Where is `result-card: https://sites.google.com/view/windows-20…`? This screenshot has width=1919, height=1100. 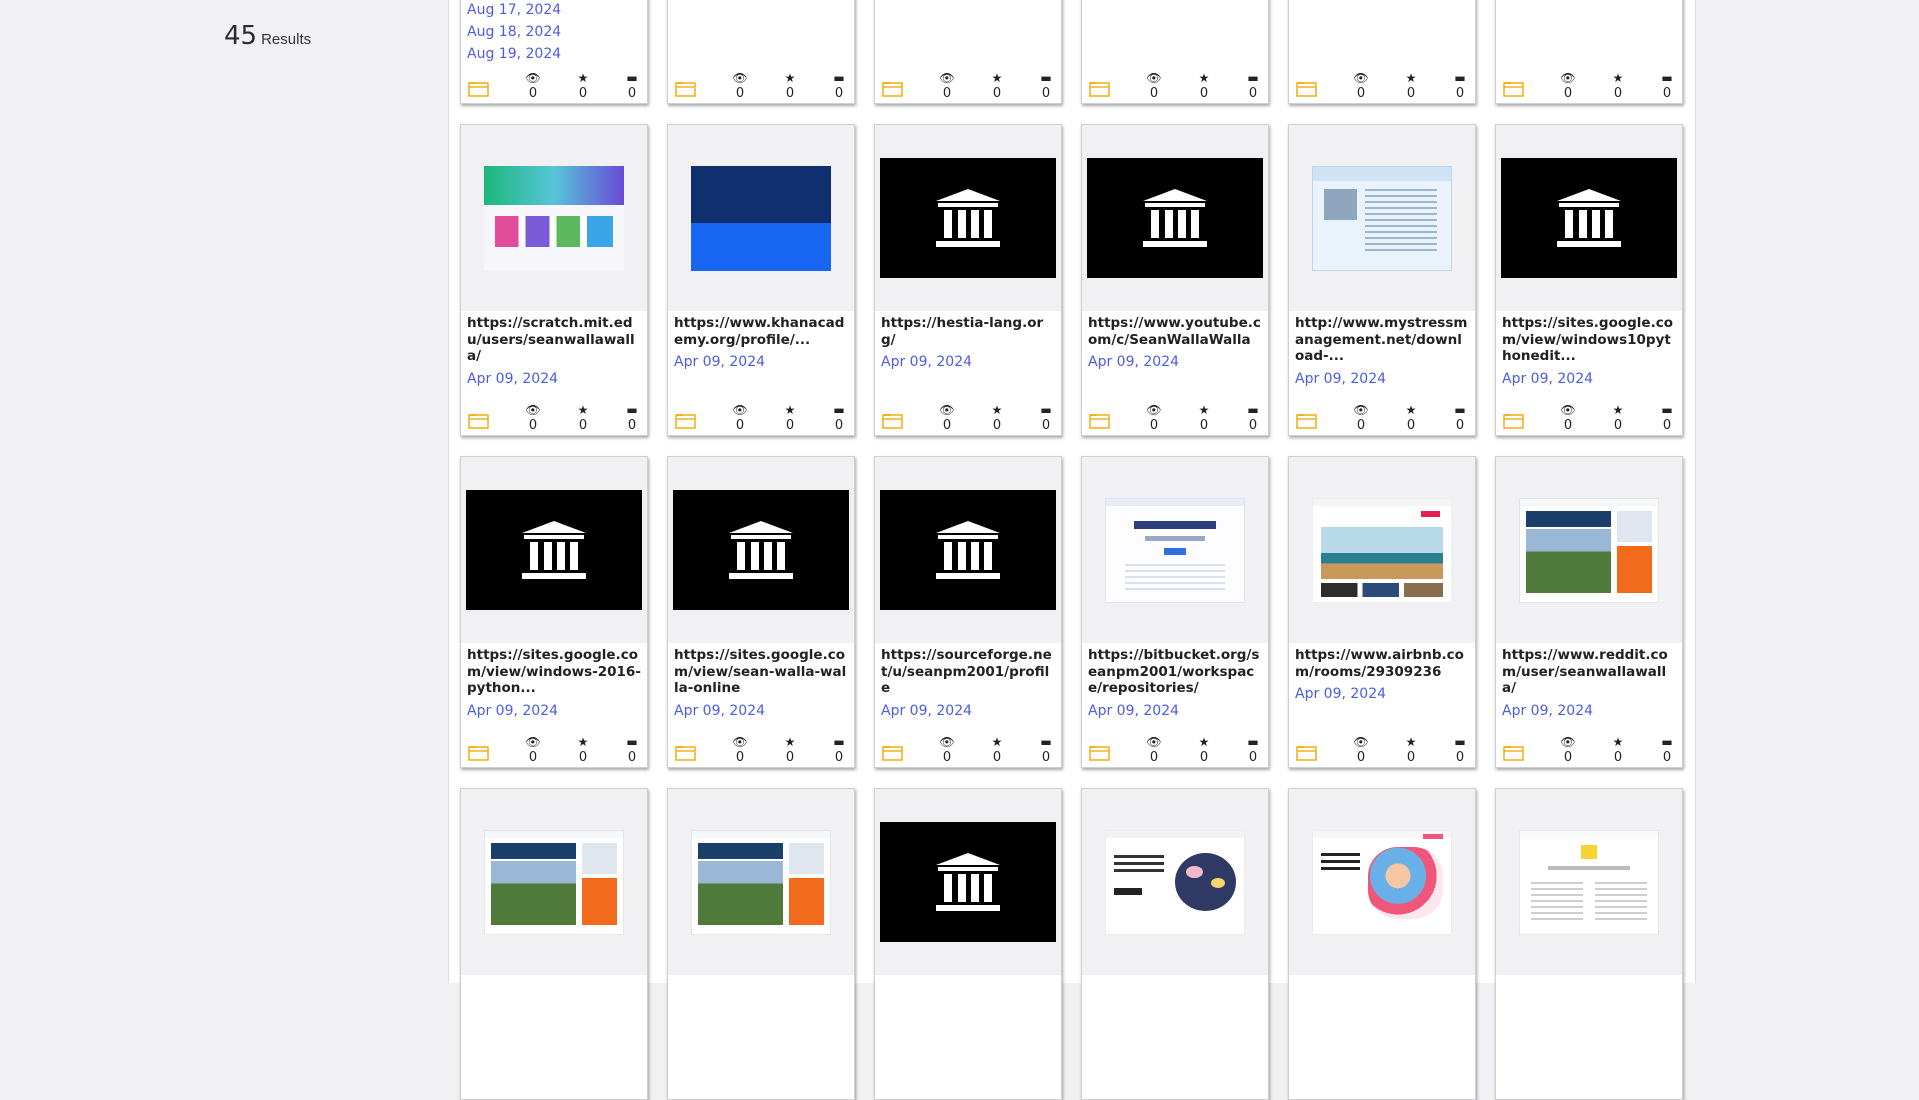
result-card: https://sites.google.com/view/windows-20… is located at coordinates (554, 612).